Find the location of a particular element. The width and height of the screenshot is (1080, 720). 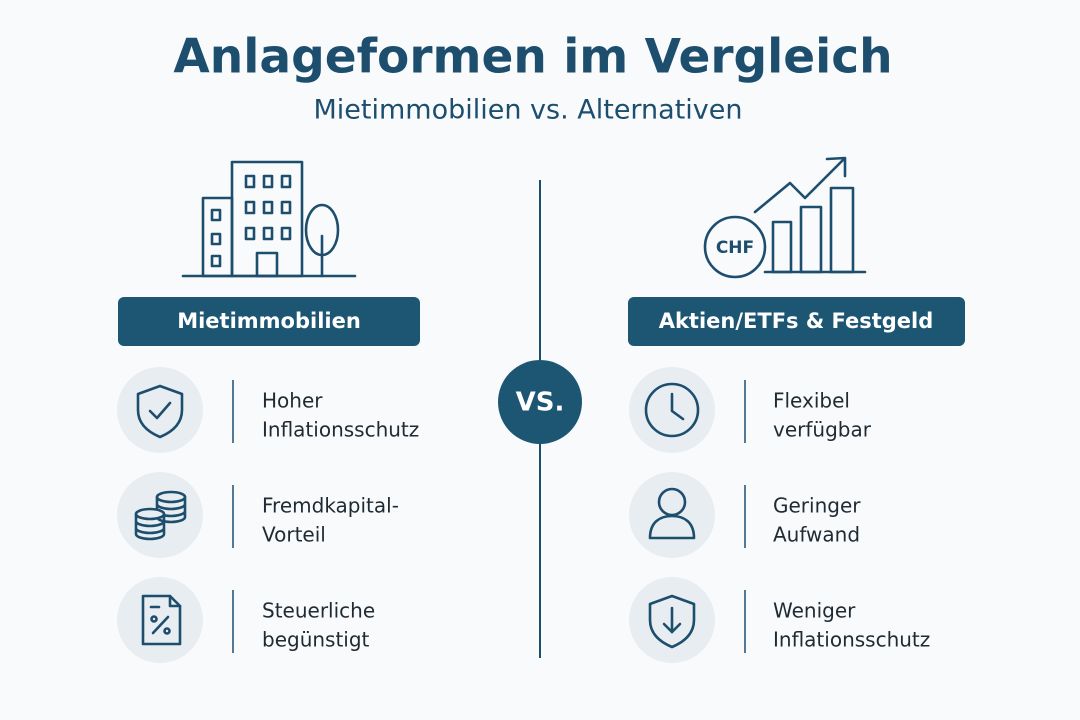

vs-label: VS. is located at coordinates (540, 403).